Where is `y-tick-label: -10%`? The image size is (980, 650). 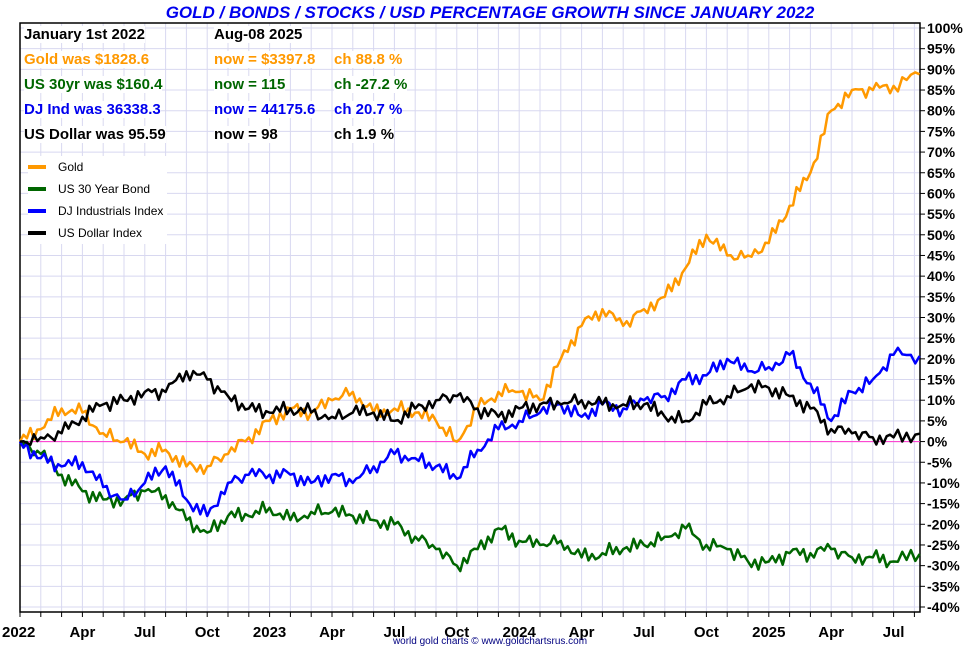 y-tick-label: -10% is located at coordinates (943, 483).